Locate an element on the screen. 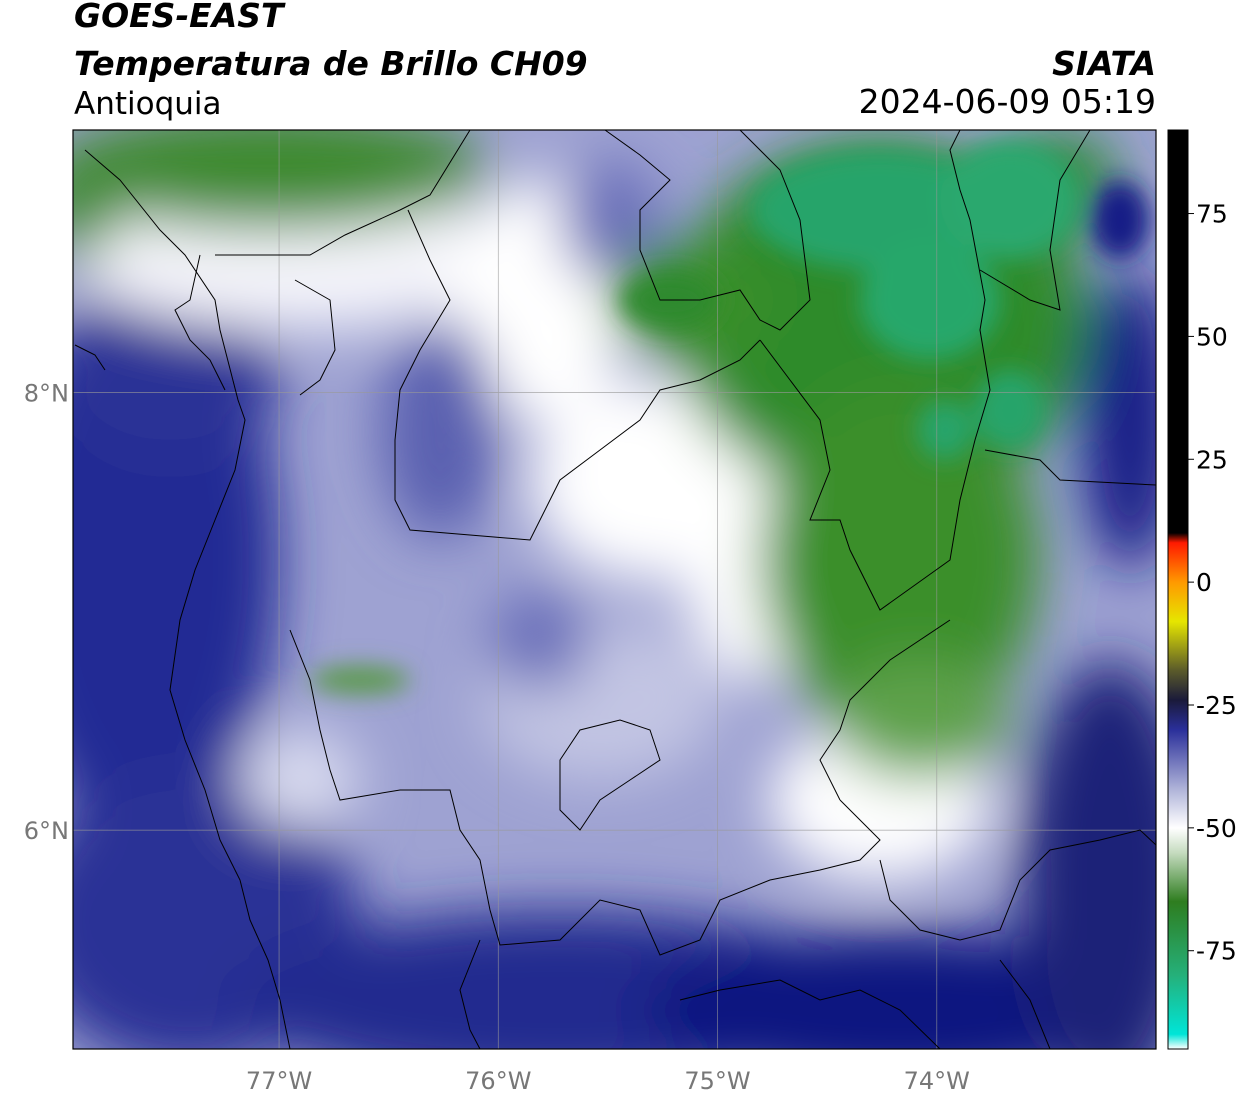 This screenshot has width=1252, height=1099. longitude-tick-labels: 77°W 76°W 75°W 74°W is located at coordinates (608, 1081).